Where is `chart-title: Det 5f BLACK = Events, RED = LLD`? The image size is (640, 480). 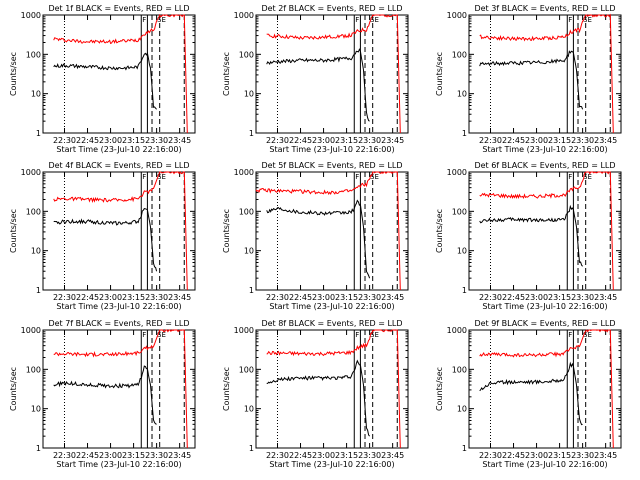
chart-title: Det 5f BLACK = Events, RED = LLD is located at coordinates (331, 165).